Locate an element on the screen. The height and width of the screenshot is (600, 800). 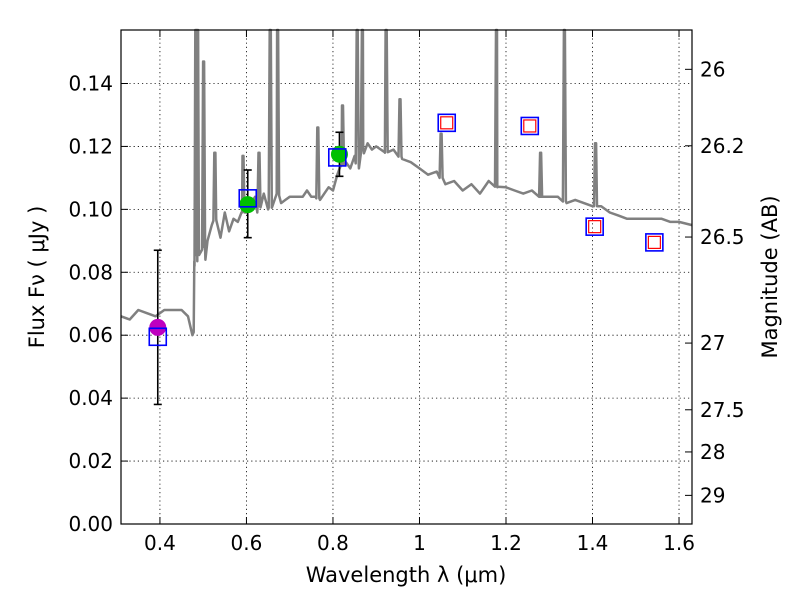
x-tick-label: 1.4 is located at coordinates (593, 543).